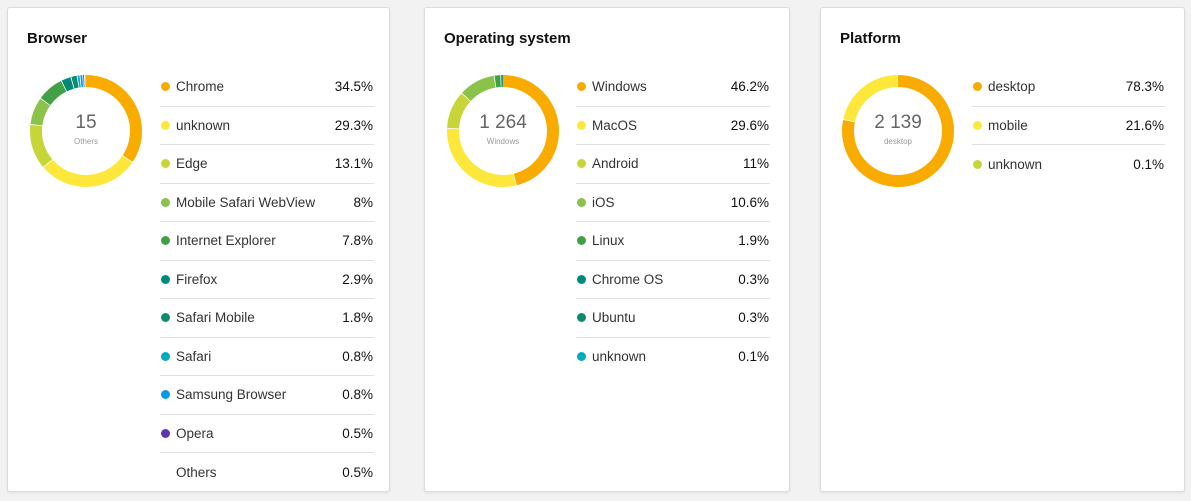 Image resolution: width=1191 pixels, height=501 pixels. Describe the element at coordinates (870, 38) in the screenshot. I see `card-title: Platform` at that location.